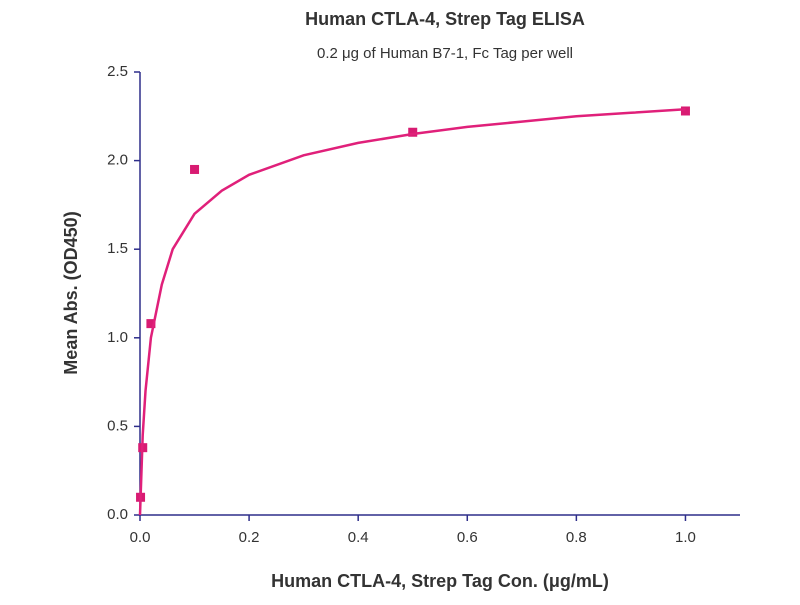  What do you see at coordinates (576, 537) in the screenshot?
I see `x-tick-label: 0.8` at bounding box center [576, 537].